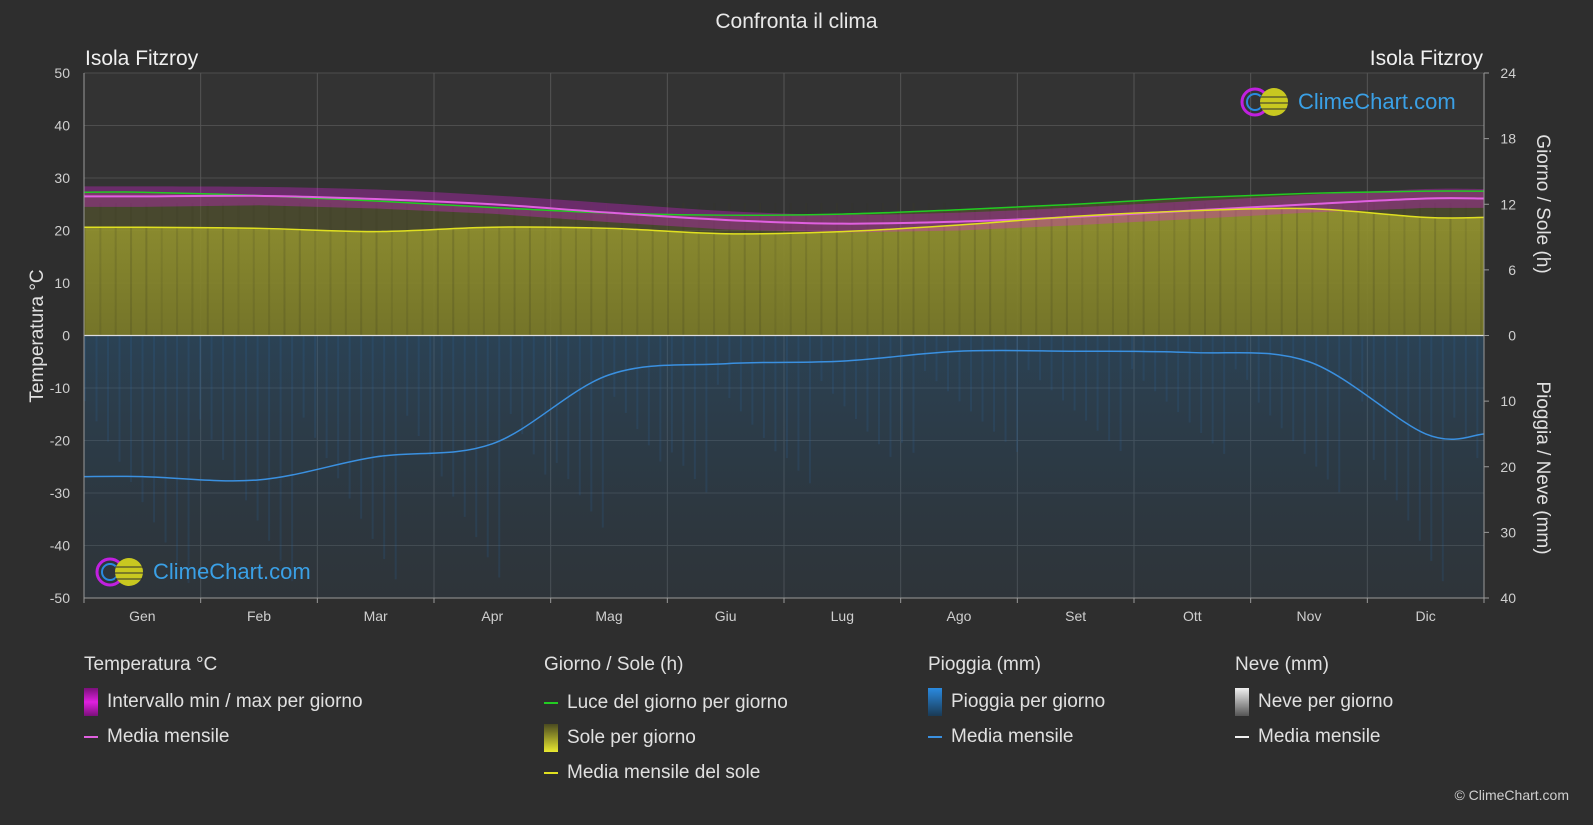  Describe the element at coordinates (232, 571) in the screenshot. I see `logo-text: ClimeChart.com` at that location.